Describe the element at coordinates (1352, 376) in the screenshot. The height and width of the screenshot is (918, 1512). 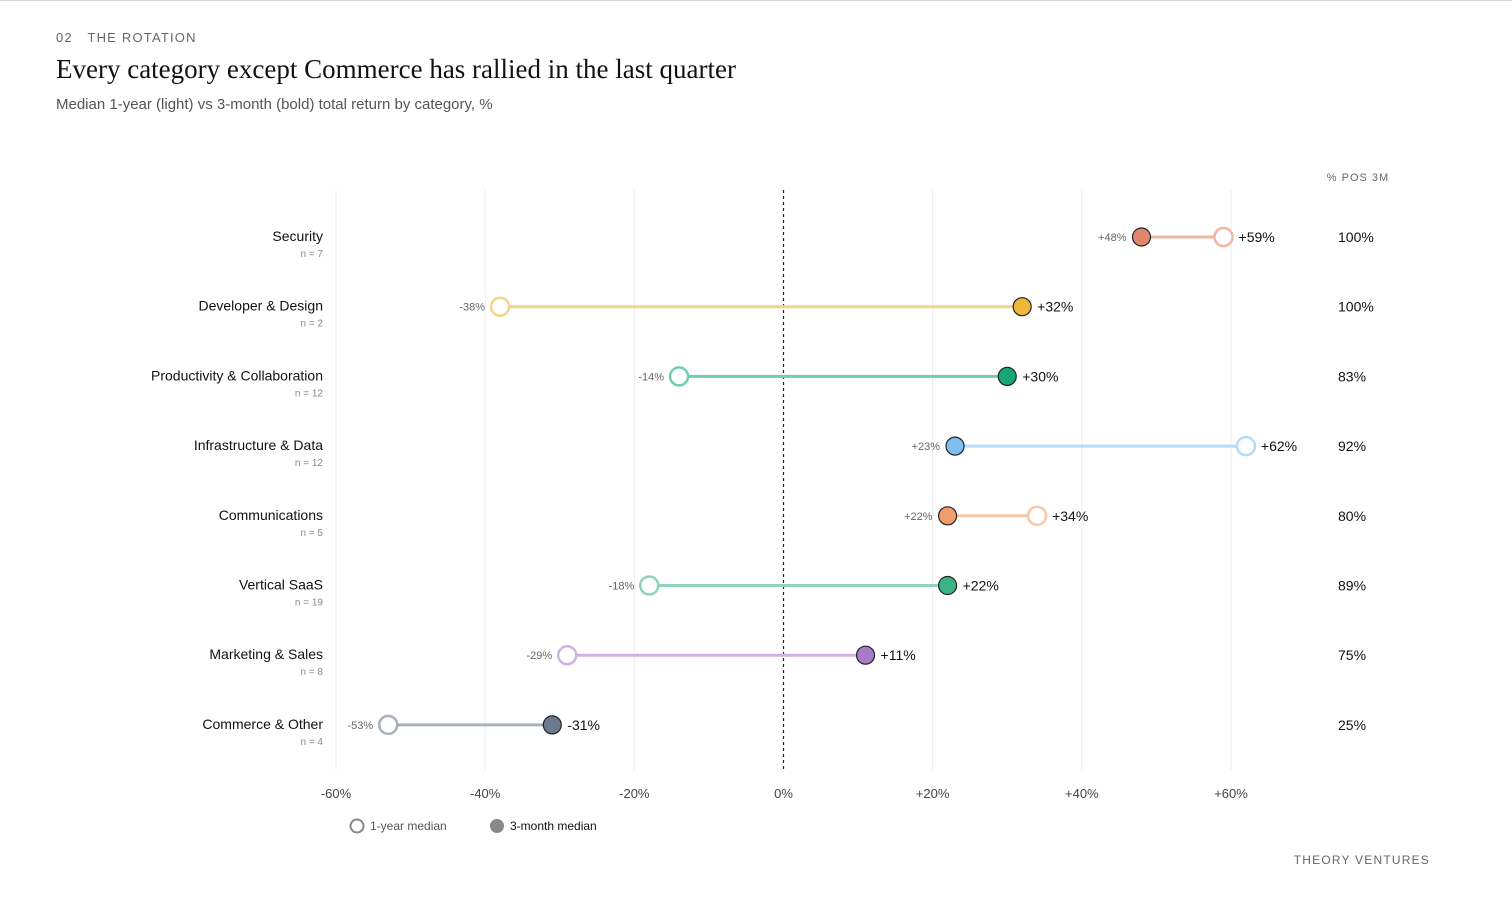
I see `pos-3m-value: 83%` at that location.